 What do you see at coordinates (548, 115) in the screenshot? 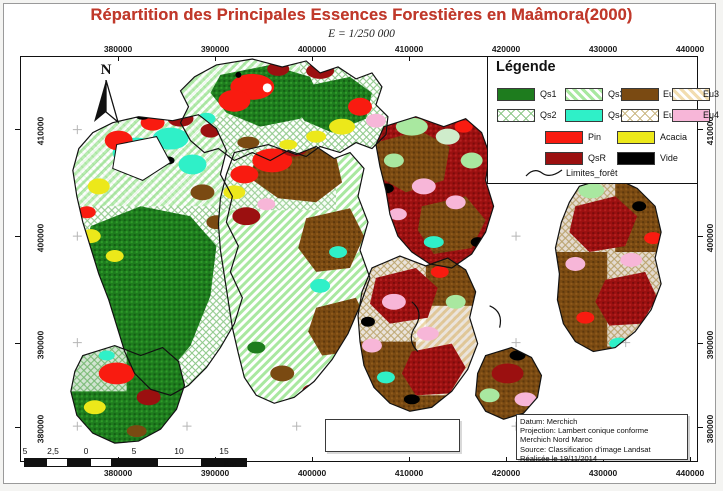
I see `legend-label-qs2: Qs2` at bounding box center [548, 115].